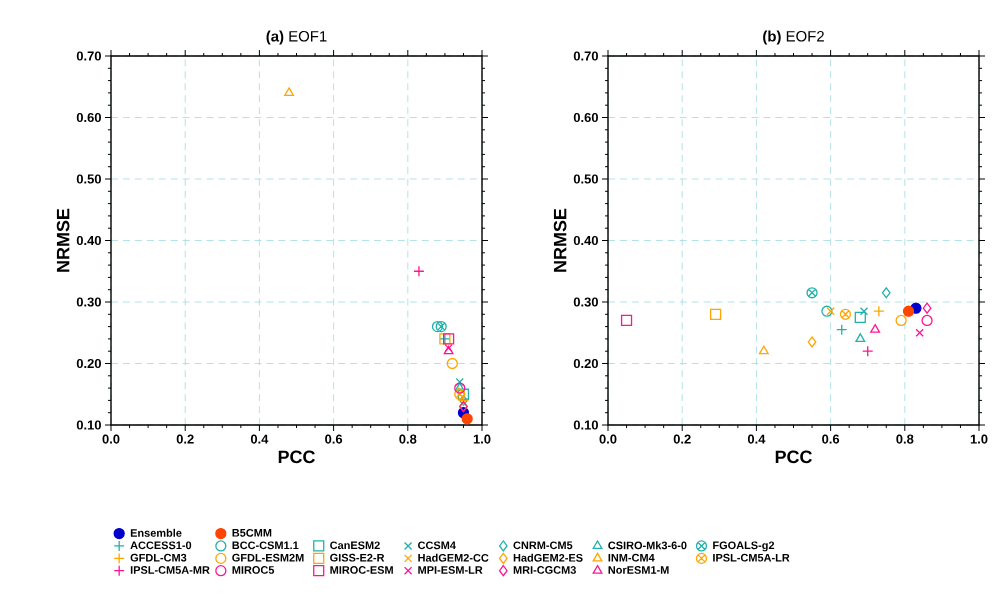 The width and height of the screenshot is (1003, 596). I want to click on legend-label: CanESM2, so click(355, 545).